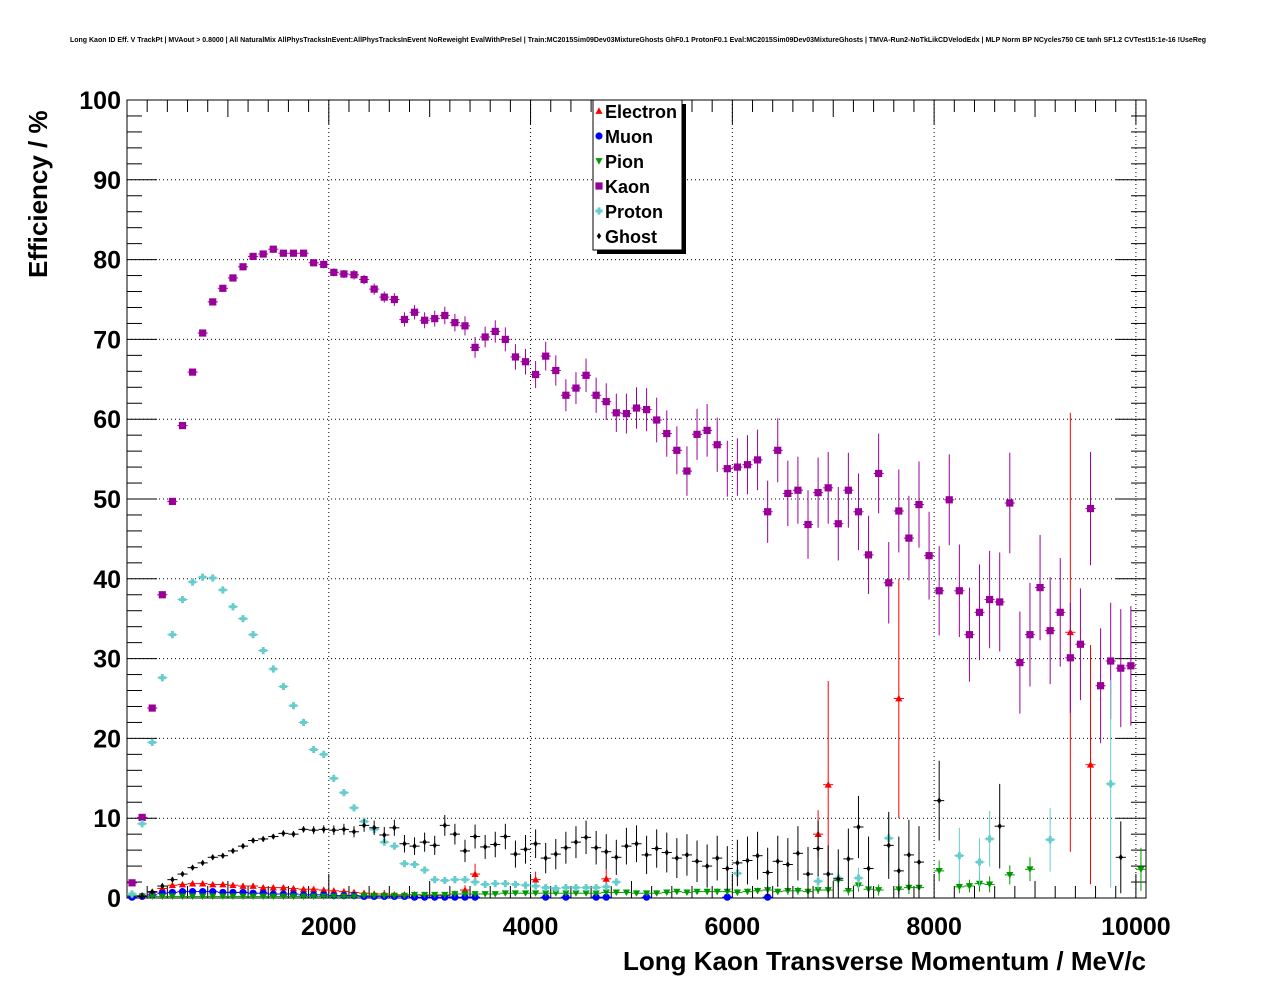 This screenshot has height=996, width=1276. What do you see at coordinates (629, 137) in the screenshot?
I see `legend-label: Muon` at bounding box center [629, 137].